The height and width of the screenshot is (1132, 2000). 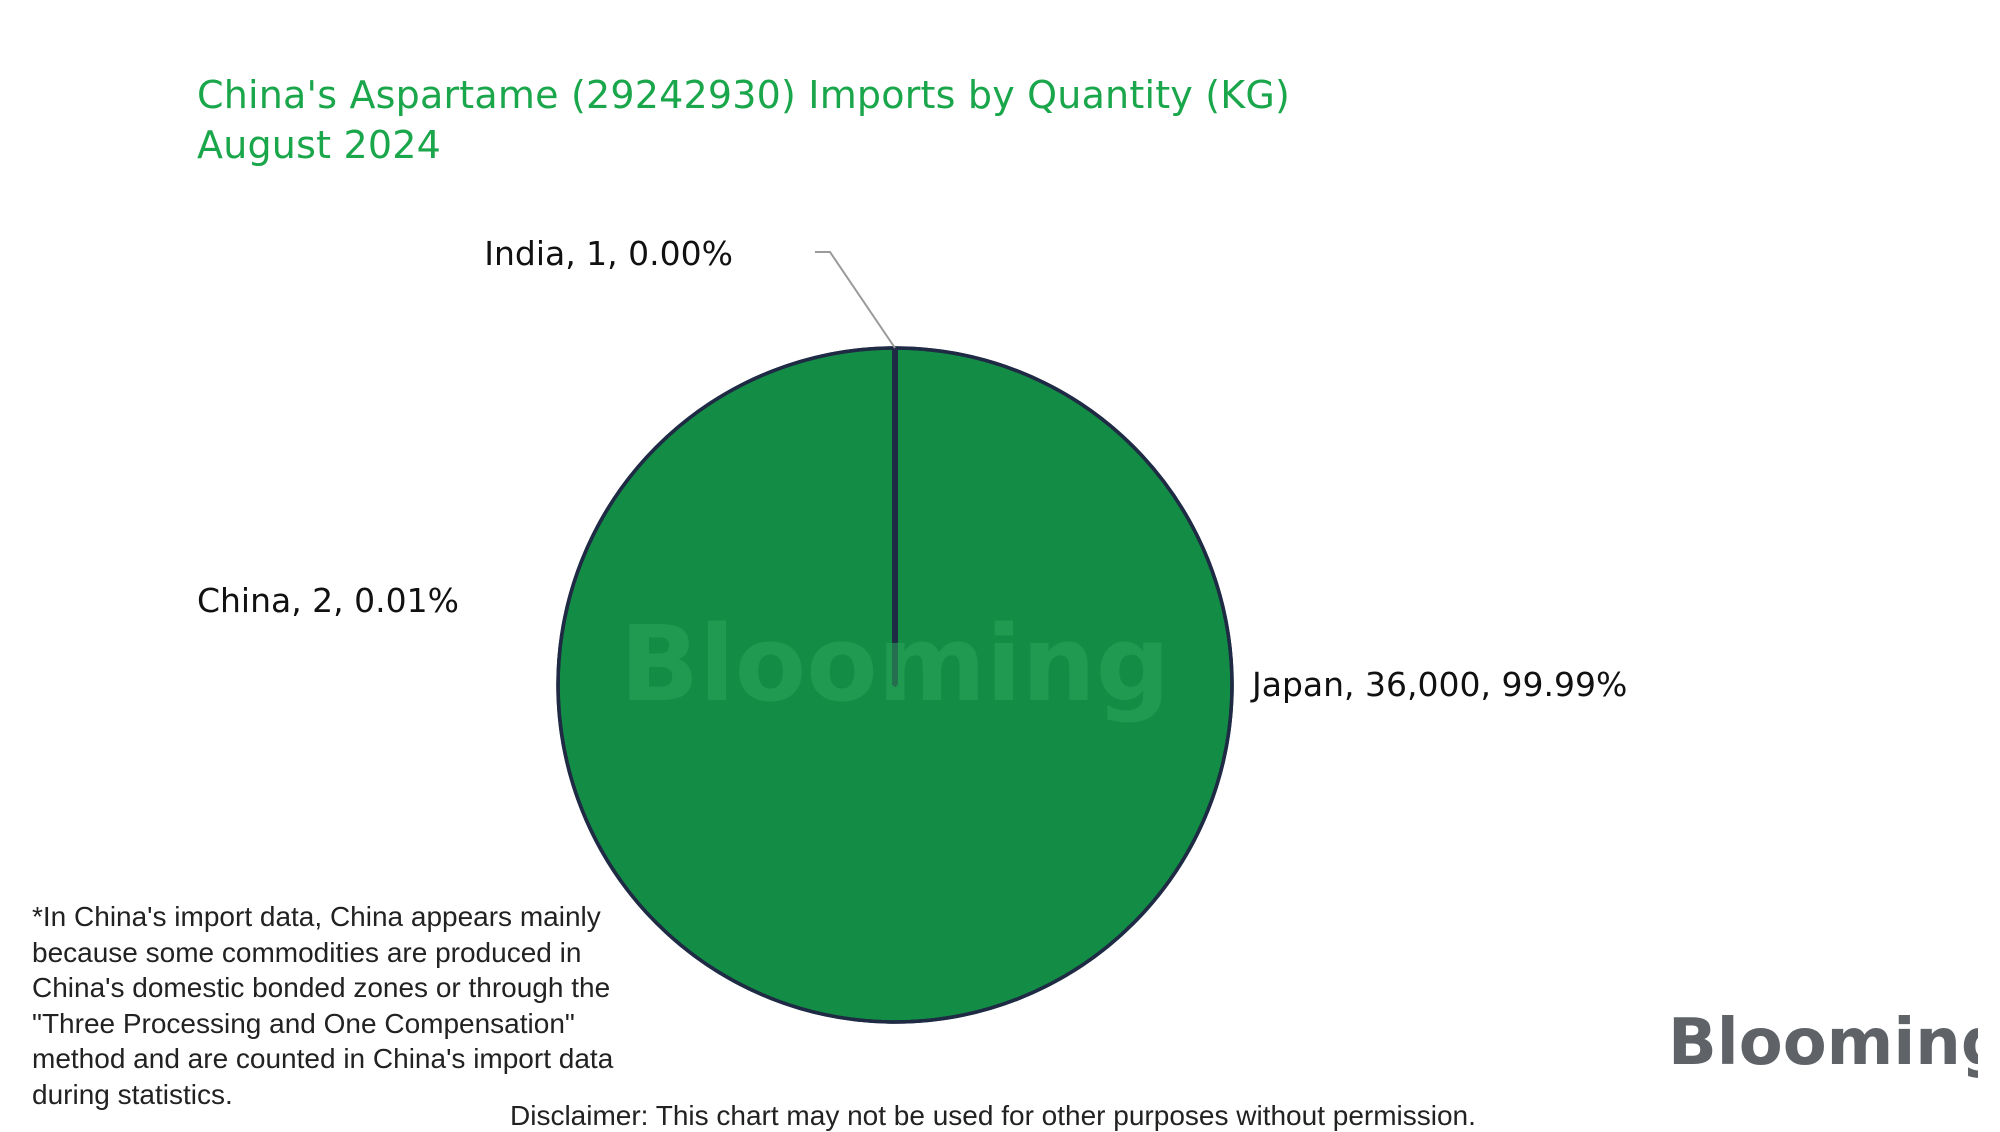 What do you see at coordinates (328, 600) in the screenshot?
I see `slice-label-china: China, 2, 0.01%` at bounding box center [328, 600].